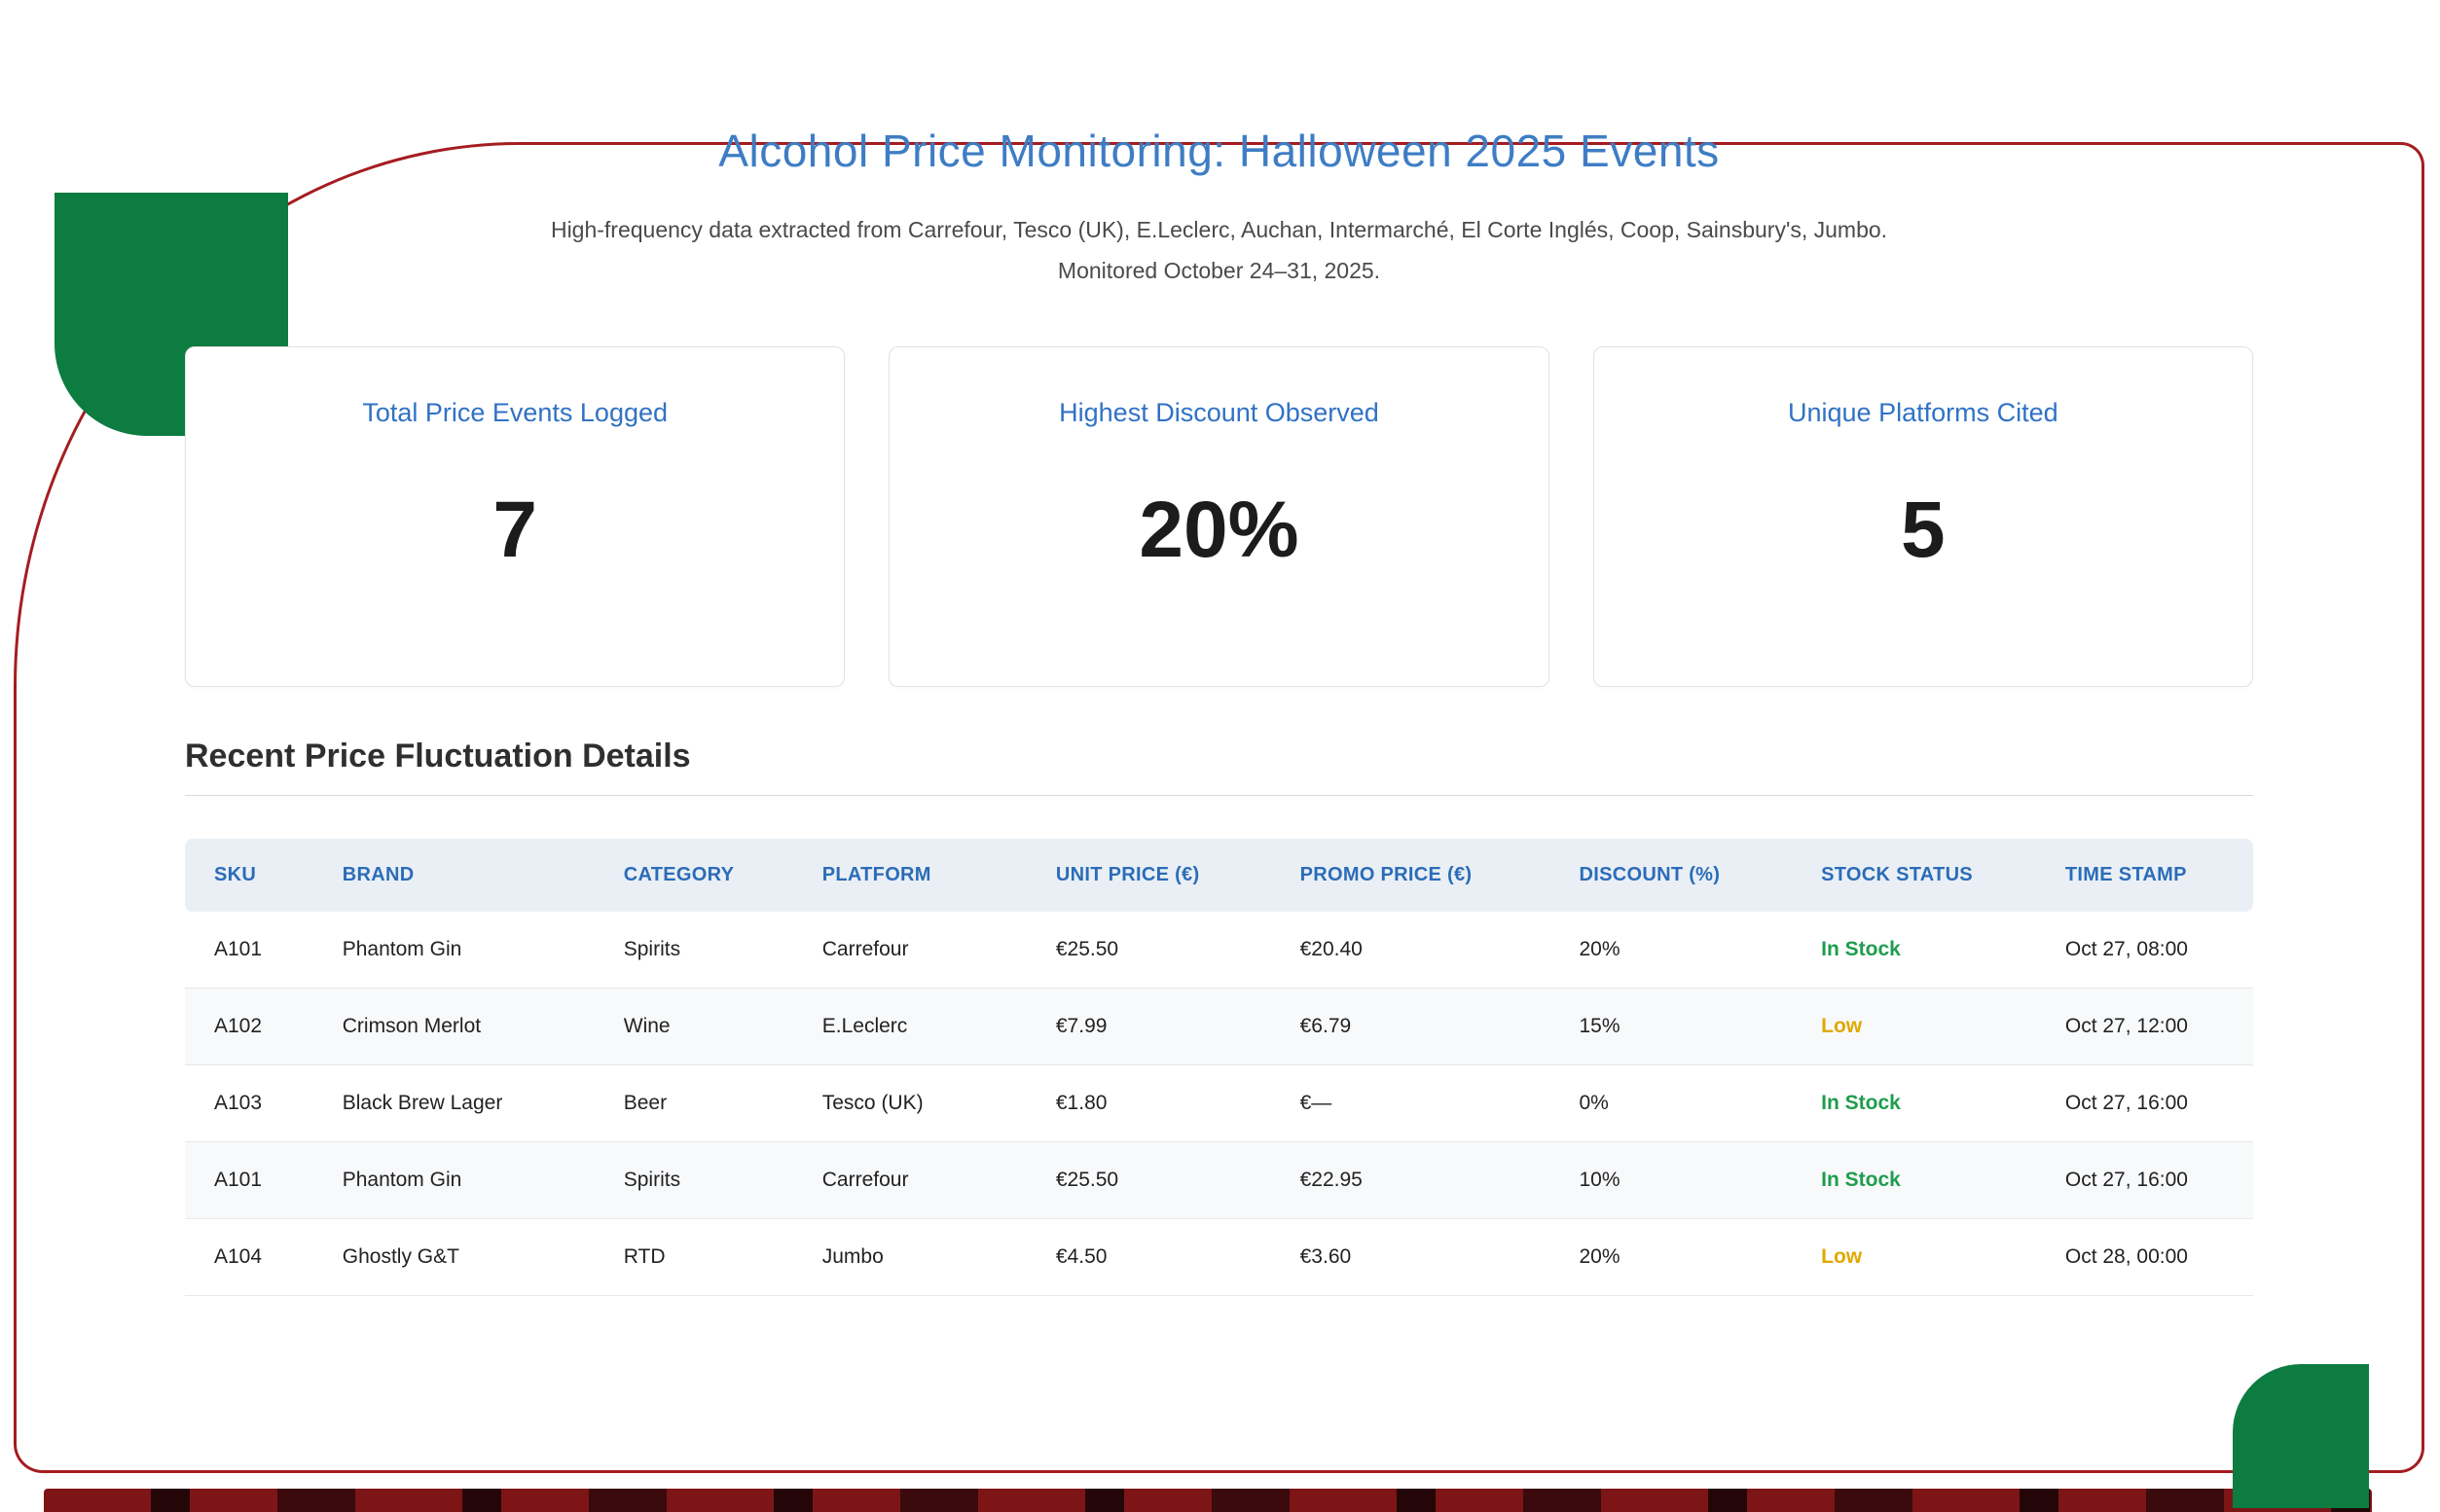  Describe the element at coordinates (910, 1103) in the screenshot. I see `cell-platform: Tesco (UK)` at that location.